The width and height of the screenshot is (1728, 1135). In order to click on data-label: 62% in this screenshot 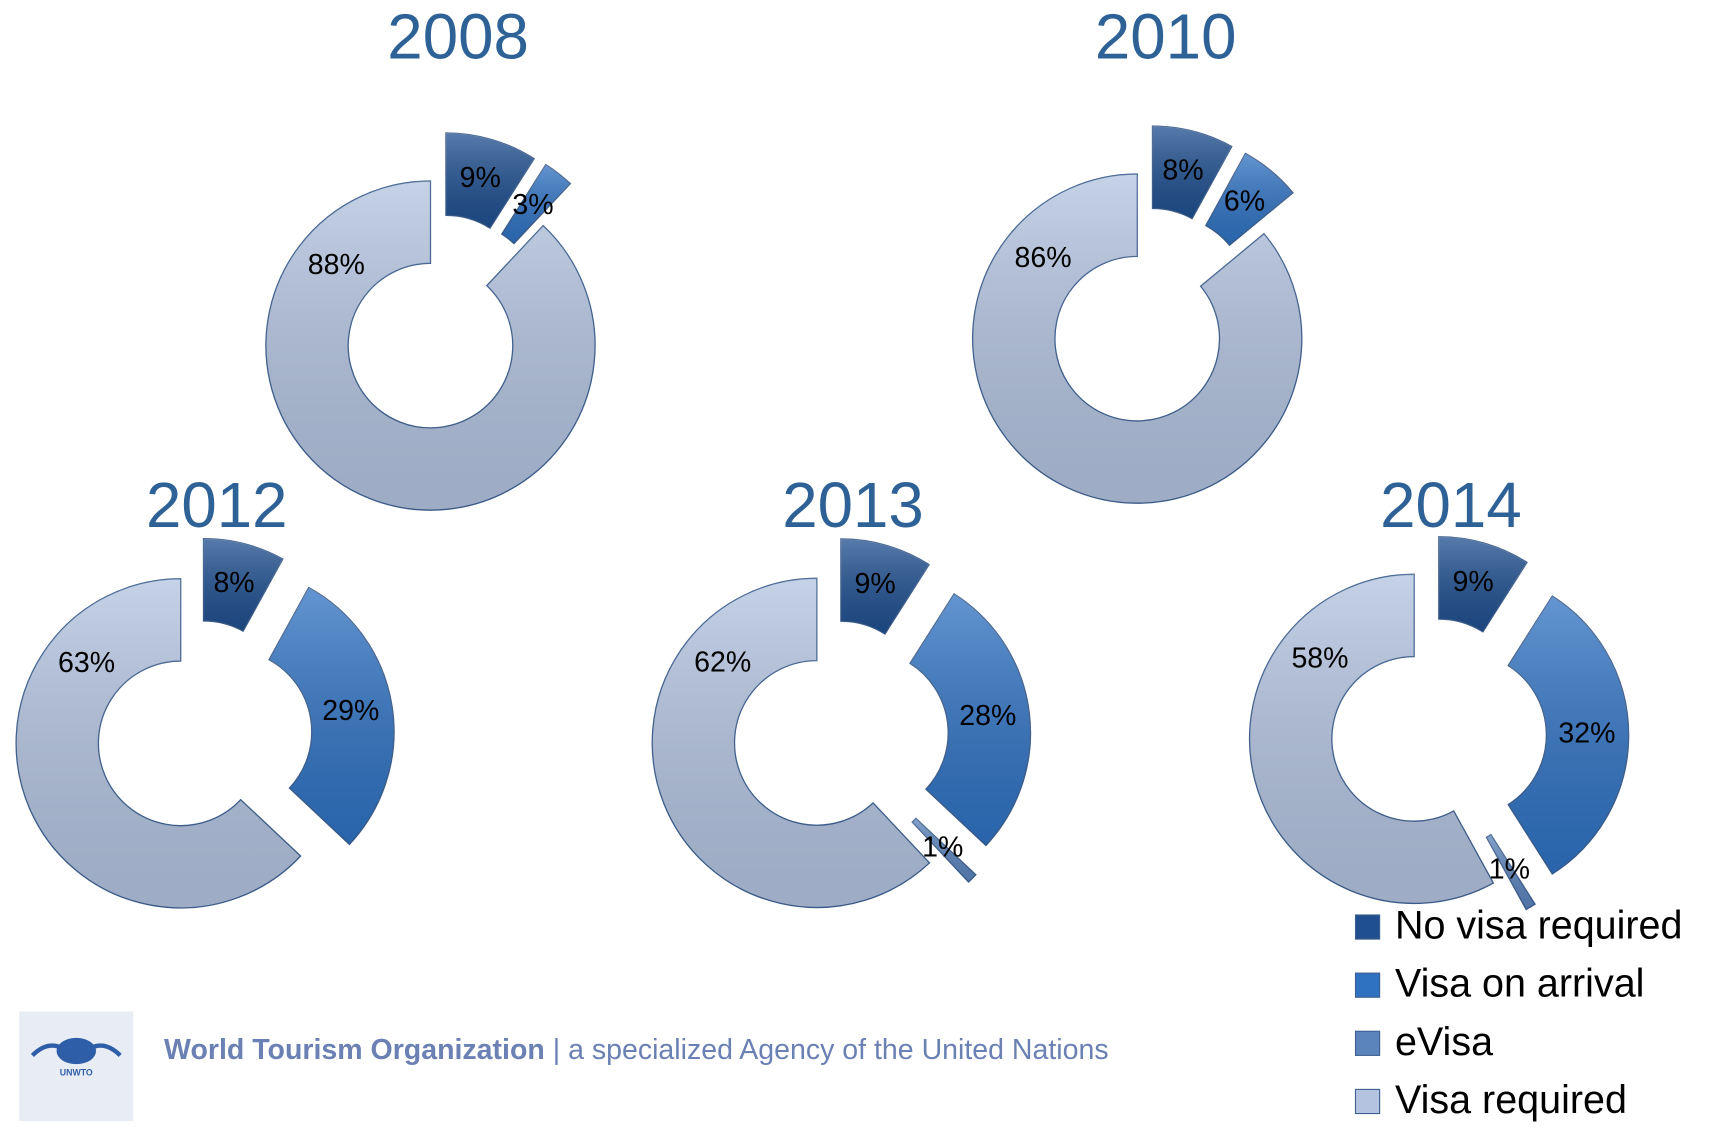, I will do `click(722, 662)`.